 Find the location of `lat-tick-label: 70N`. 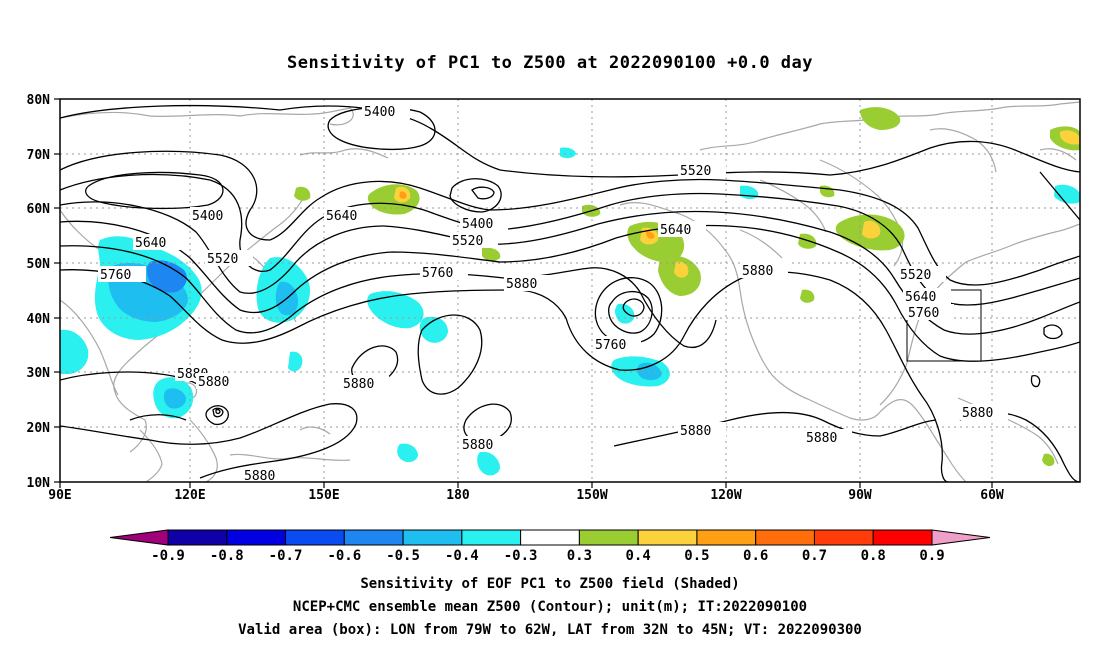

lat-tick-label: 70N is located at coordinates (39, 155).